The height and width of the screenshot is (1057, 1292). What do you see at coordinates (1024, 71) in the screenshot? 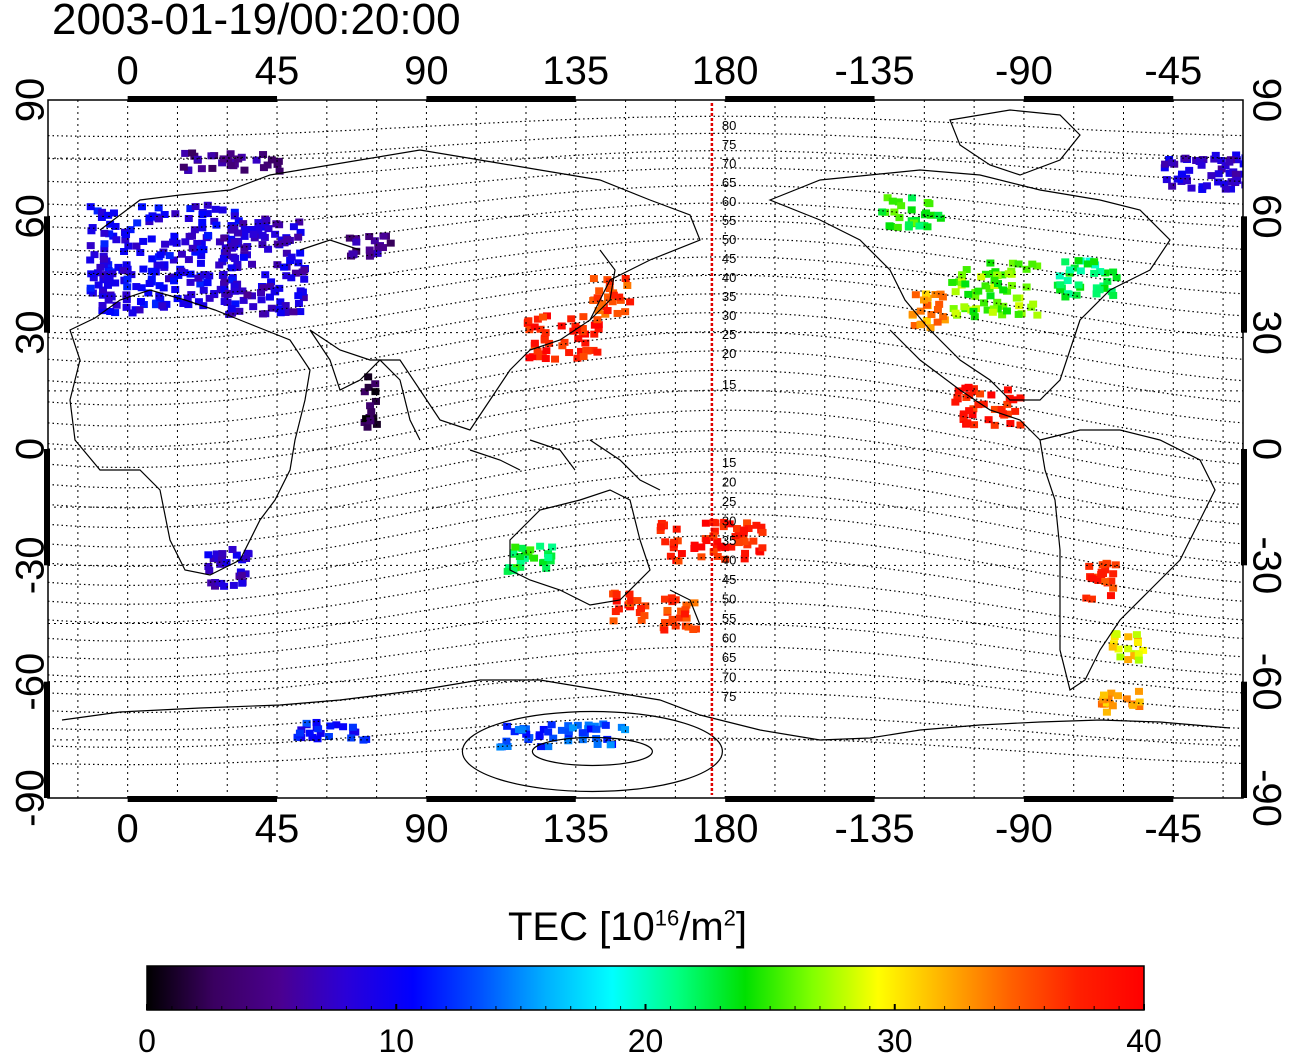
I see `lon-tick-label: -90` at bounding box center [1024, 71].